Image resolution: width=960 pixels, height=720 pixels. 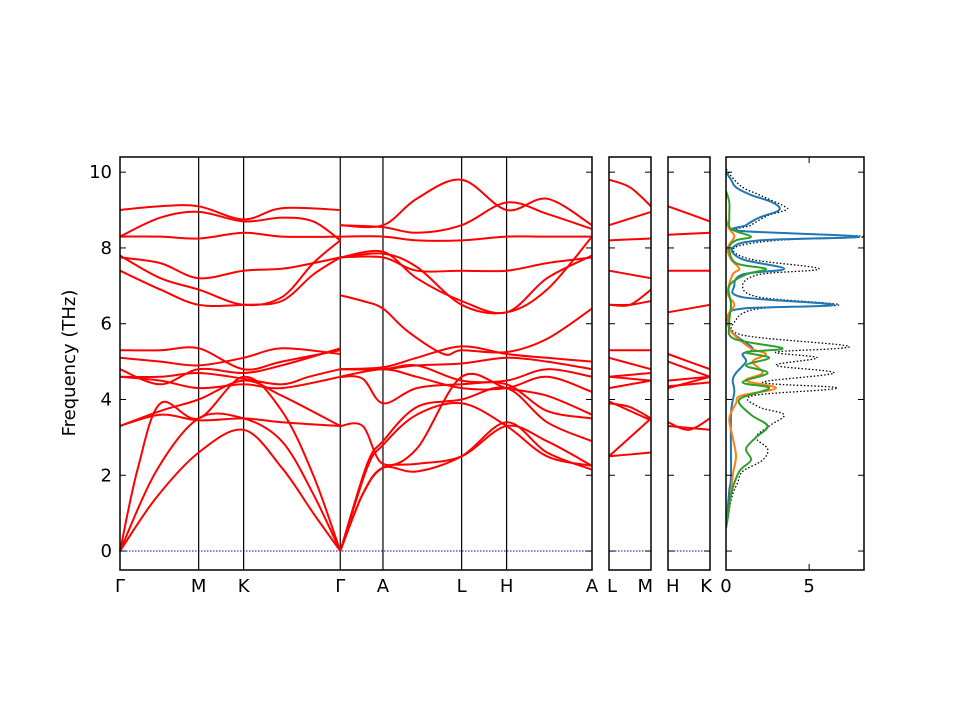 What do you see at coordinates (106, 248) in the screenshot?
I see `y-tick-label: 8` at bounding box center [106, 248].